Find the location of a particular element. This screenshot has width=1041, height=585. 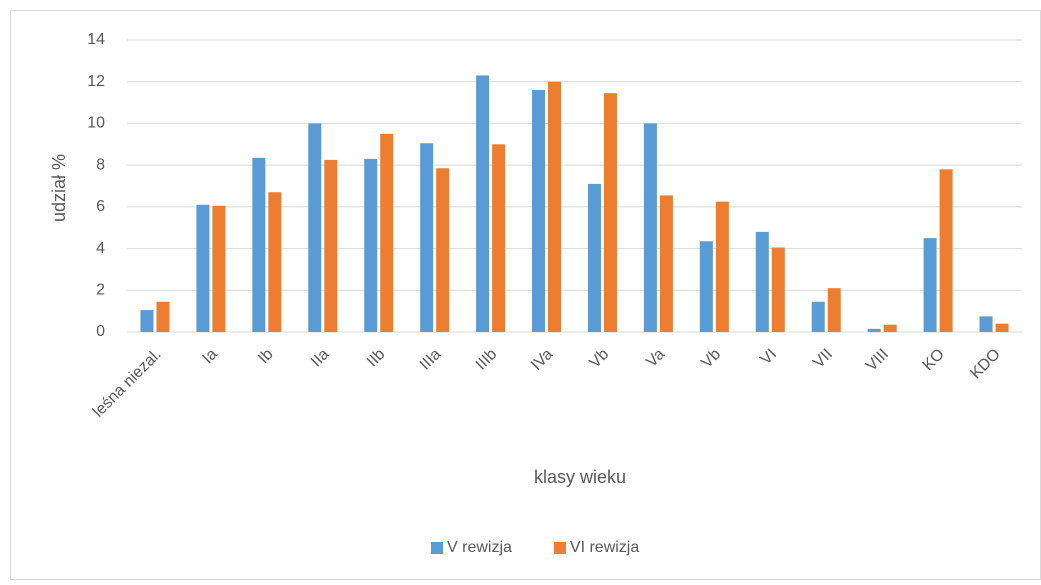

legend-label: V rewizja is located at coordinates (479, 547).